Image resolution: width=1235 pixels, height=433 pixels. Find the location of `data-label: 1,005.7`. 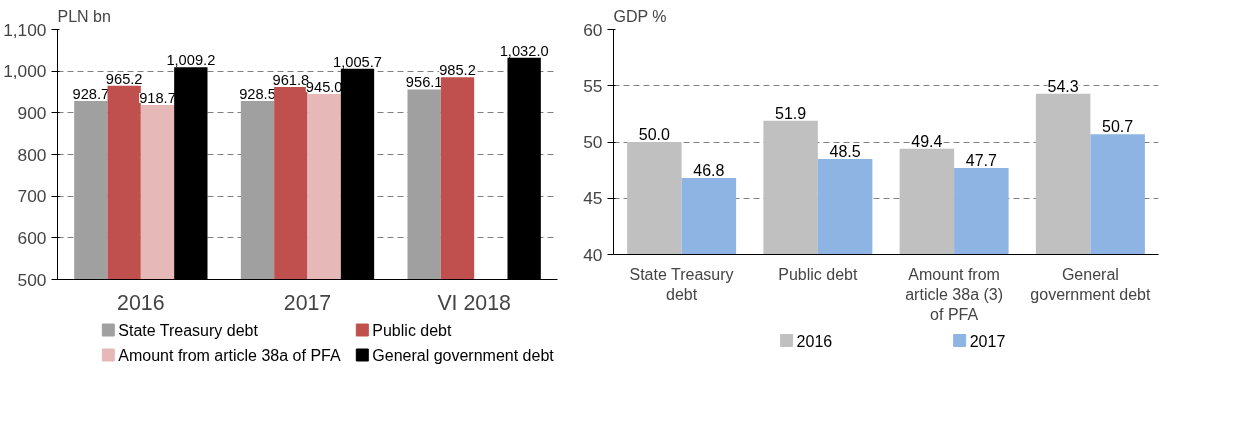

data-label: 1,005.7 is located at coordinates (357, 61).